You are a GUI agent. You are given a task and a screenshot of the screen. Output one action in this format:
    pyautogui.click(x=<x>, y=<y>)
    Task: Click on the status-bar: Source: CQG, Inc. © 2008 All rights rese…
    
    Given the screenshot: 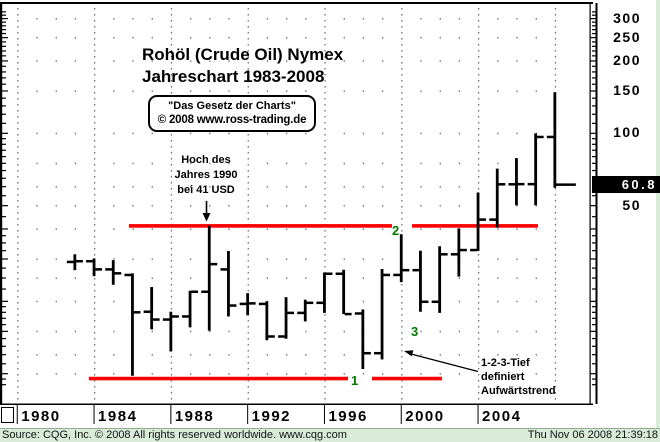 What is the action you would take?
    pyautogui.click(x=330, y=435)
    